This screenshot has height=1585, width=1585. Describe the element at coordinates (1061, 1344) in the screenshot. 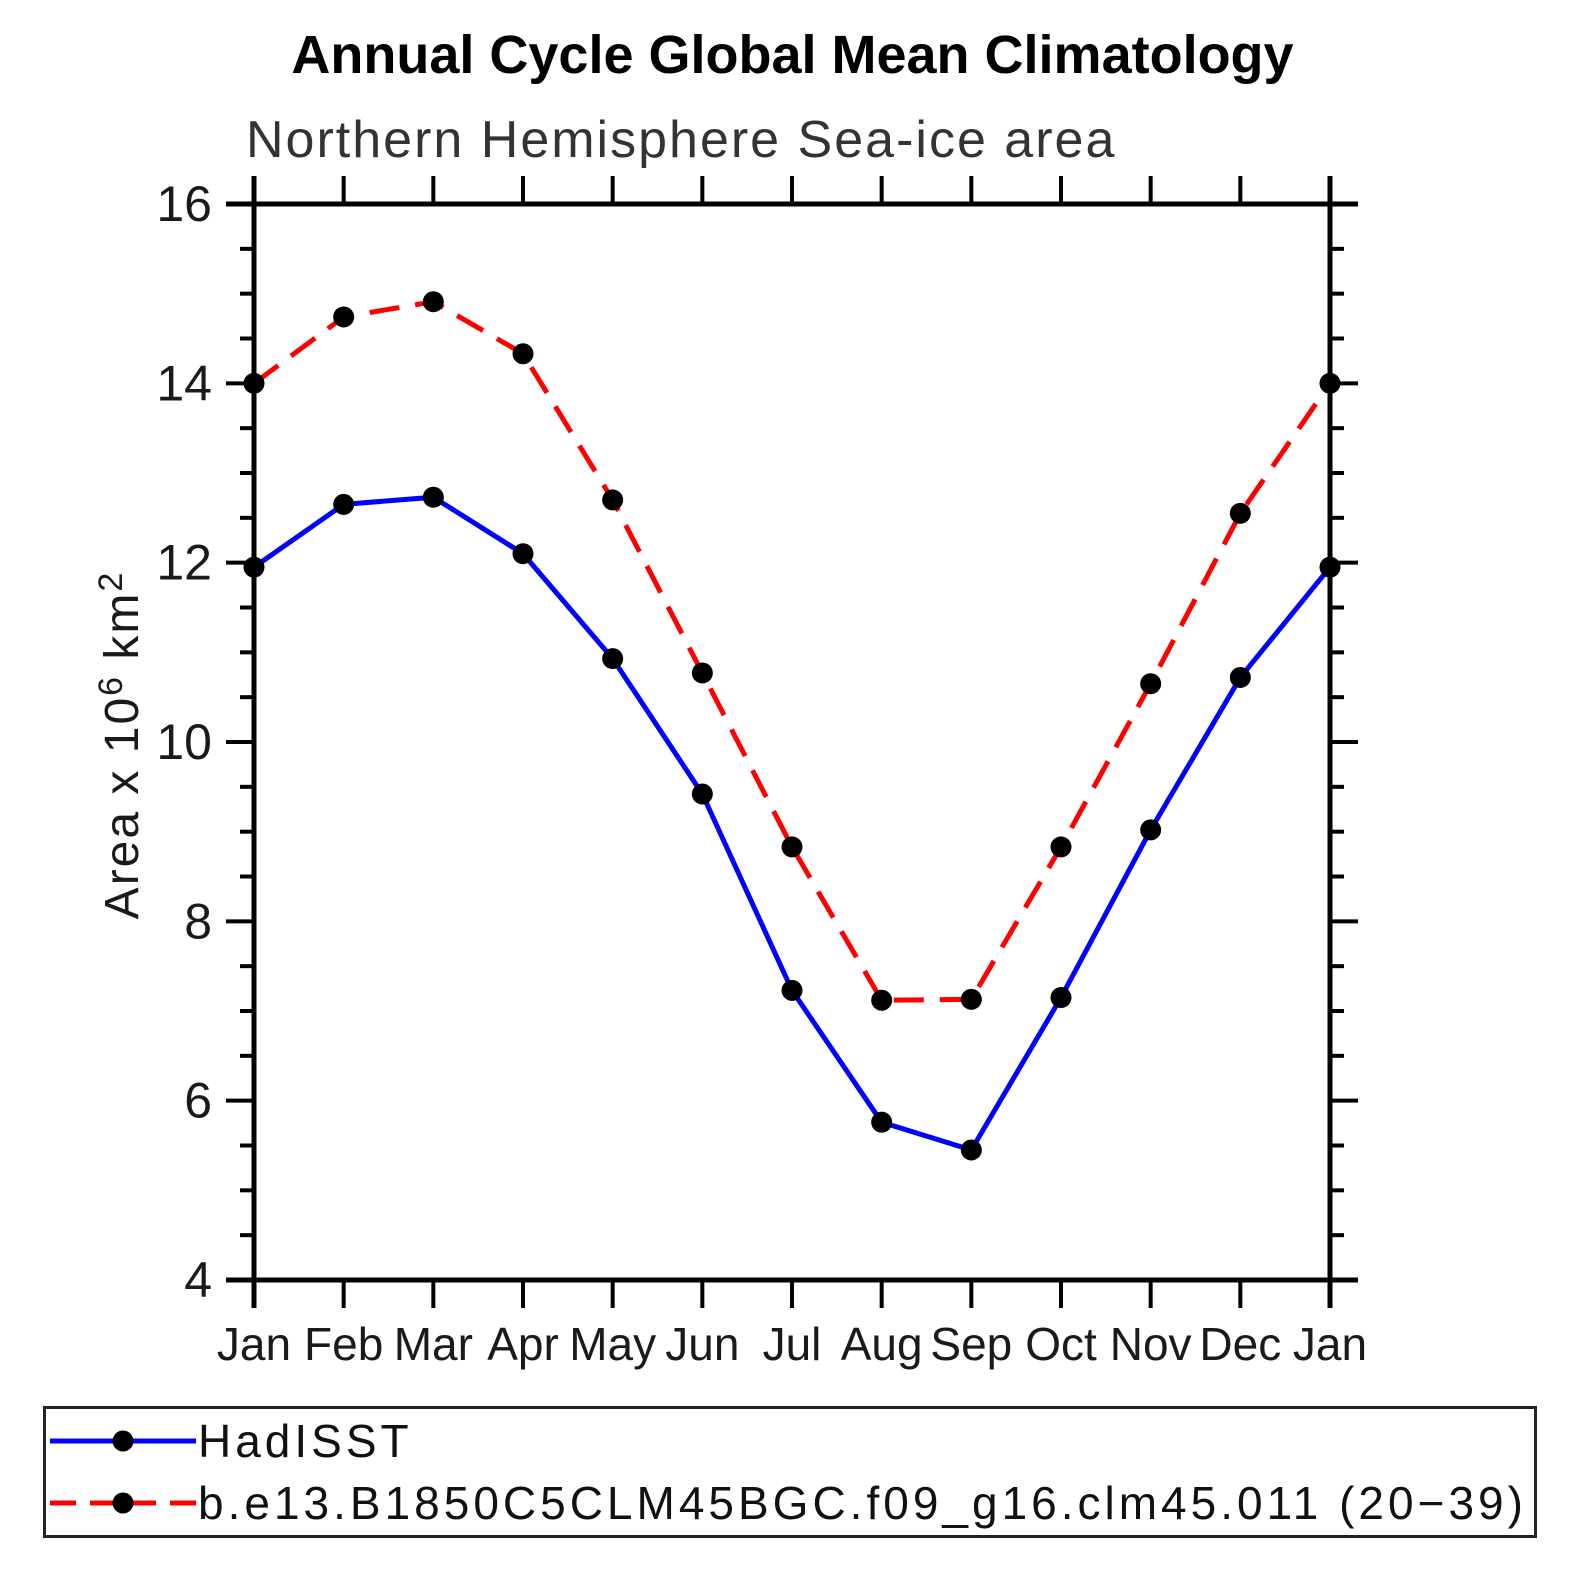

I see `x-tick-label: Oct` at that location.